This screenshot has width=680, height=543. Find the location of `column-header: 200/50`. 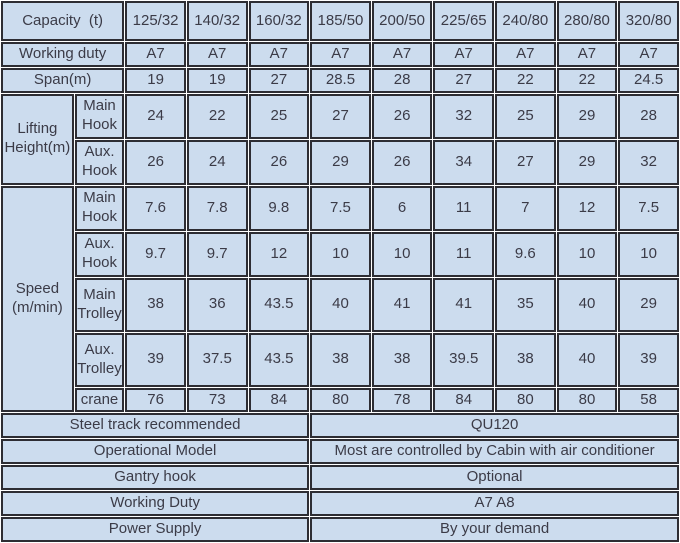

column-header: 200/50 is located at coordinates (402, 21).